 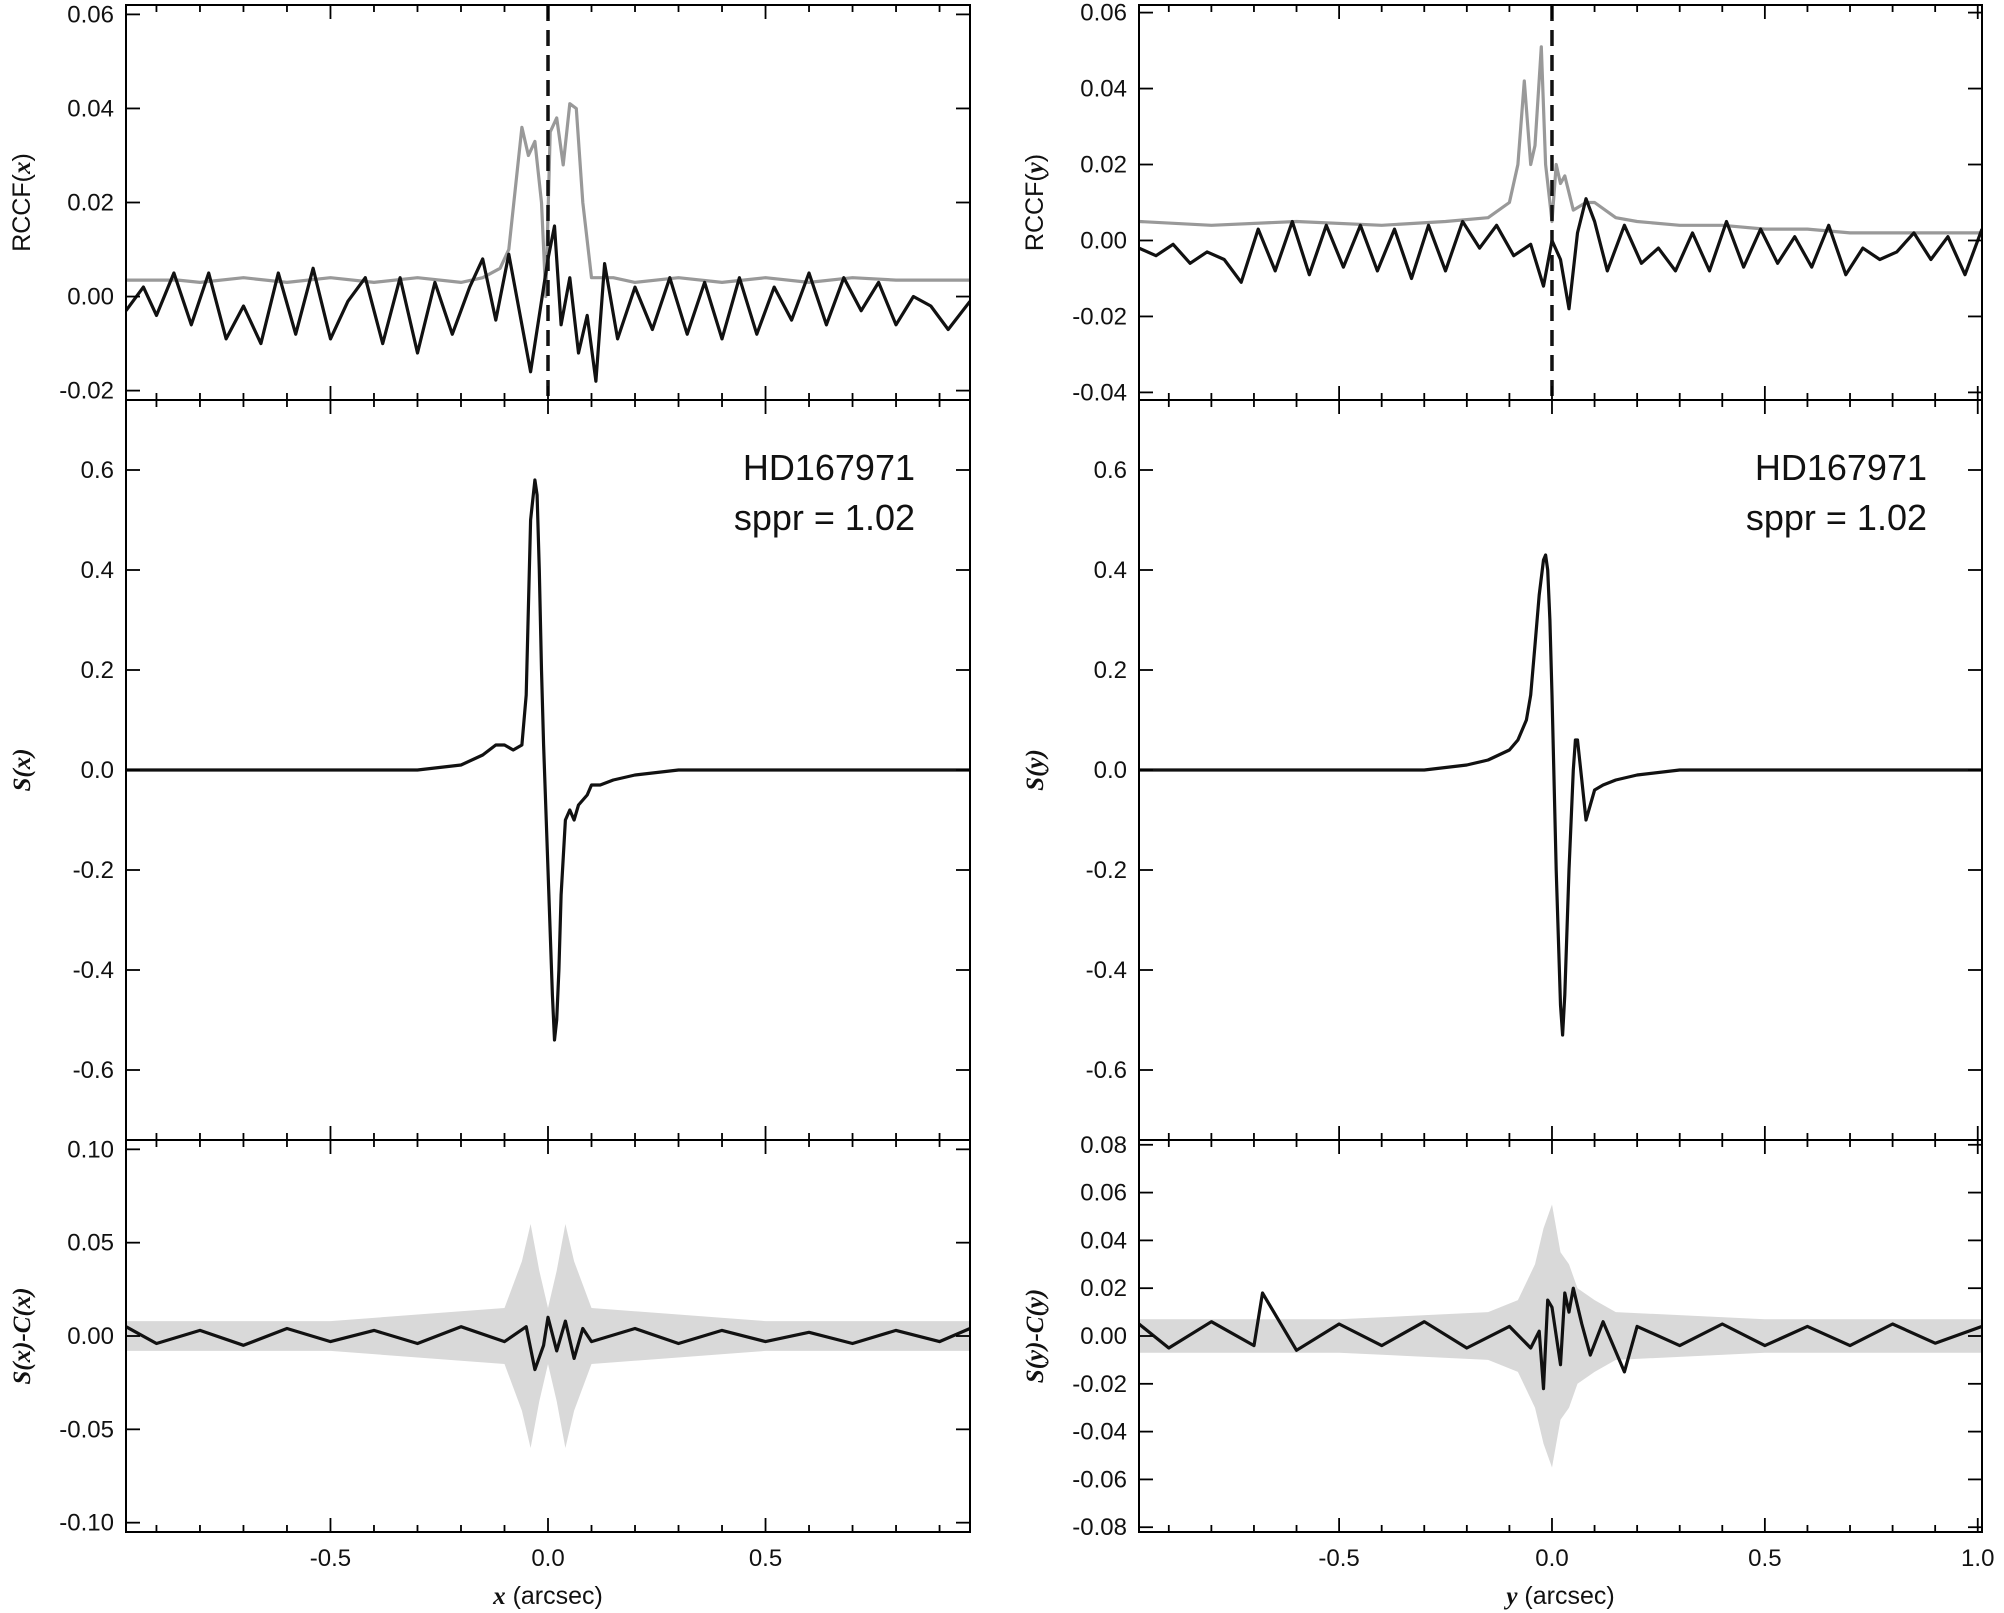 What do you see at coordinates (1035, 770) in the screenshot?
I see `y-axis-label: S(y)` at bounding box center [1035, 770].